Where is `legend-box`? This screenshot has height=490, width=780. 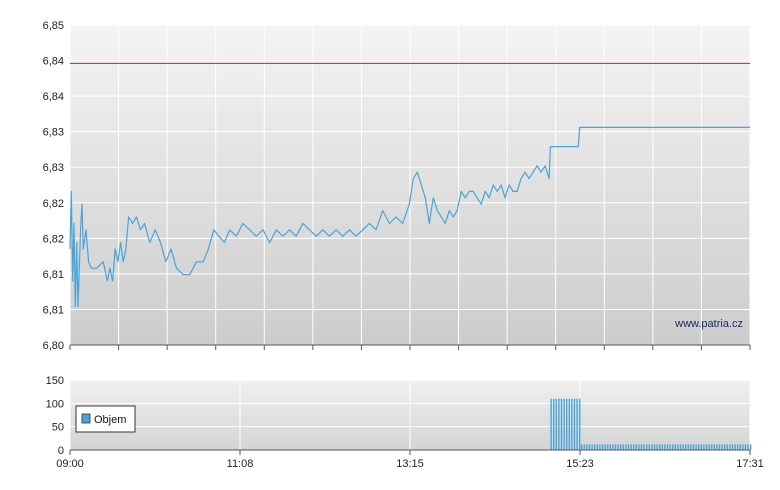 legend-box is located at coordinates (105, 419).